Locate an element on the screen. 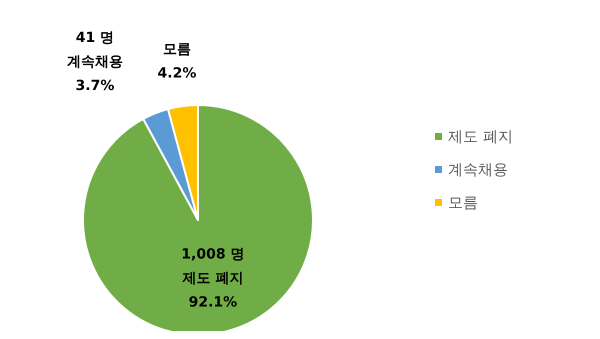  legend-label: 계속채용 is located at coordinates (478, 169).